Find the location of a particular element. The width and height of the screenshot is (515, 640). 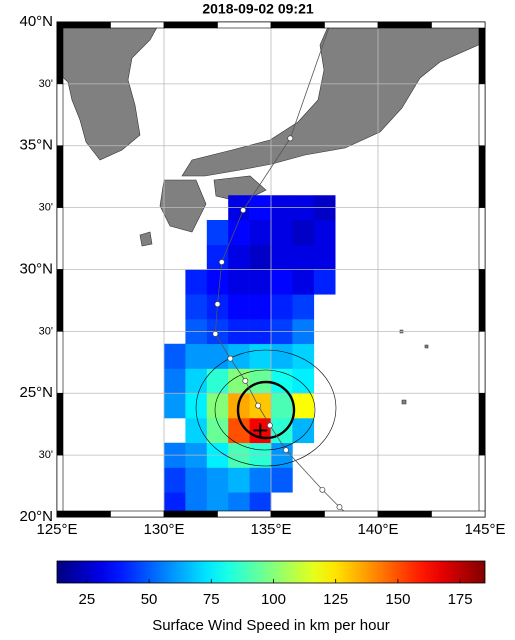

kyushu is located at coordinates (183, 206).